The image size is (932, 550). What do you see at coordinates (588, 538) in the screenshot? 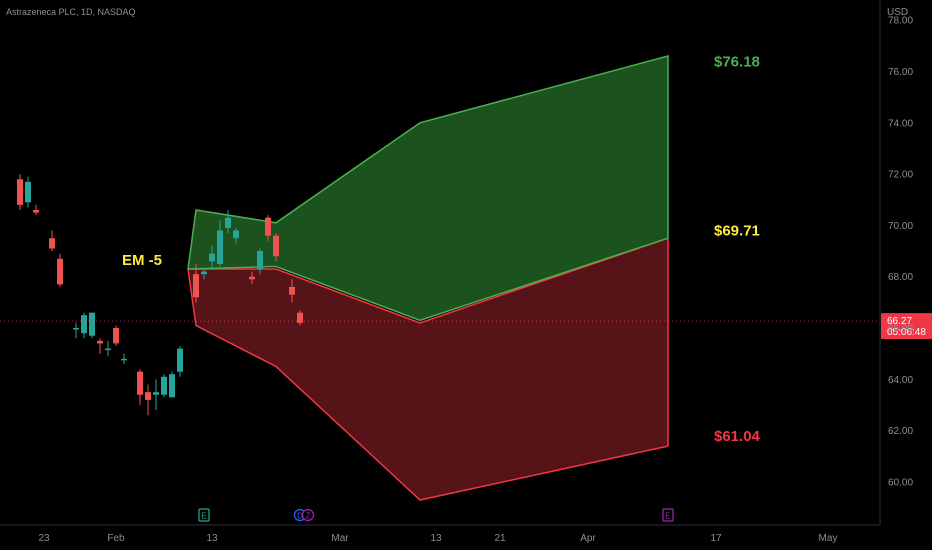
I see `x-tick-label: Apr` at bounding box center [588, 538].